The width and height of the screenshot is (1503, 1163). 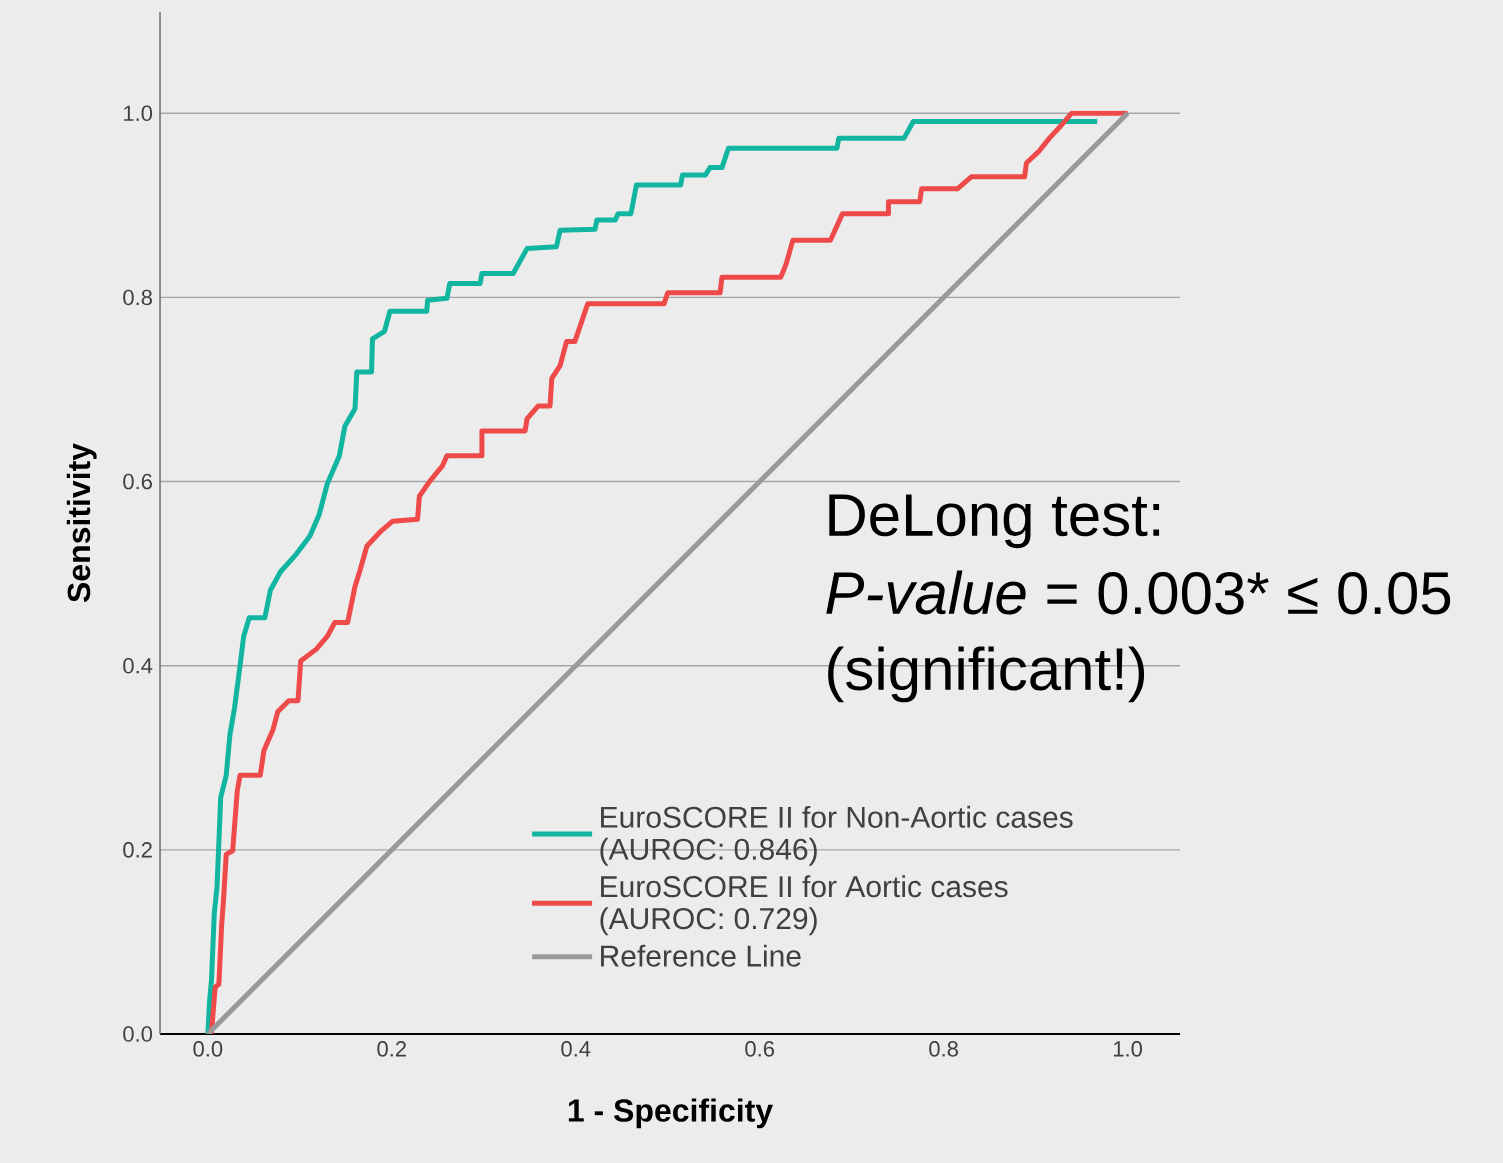 What do you see at coordinates (137, 297) in the screenshot?
I see `y-tick-label: 0.8` at bounding box center [137, 297].